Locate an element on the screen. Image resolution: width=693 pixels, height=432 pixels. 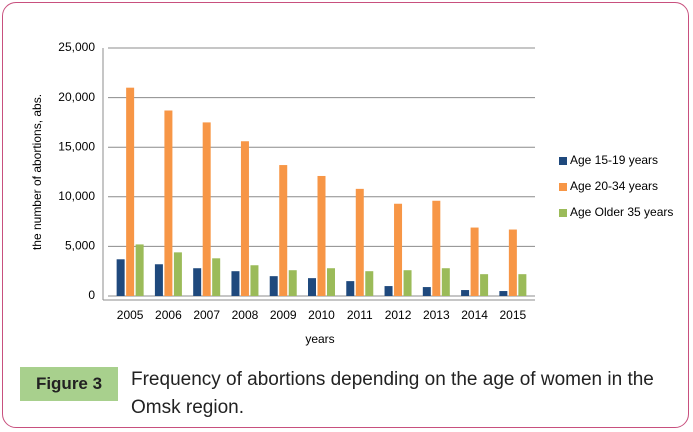
x-axis-label: years is located at coordinates (319, 339).